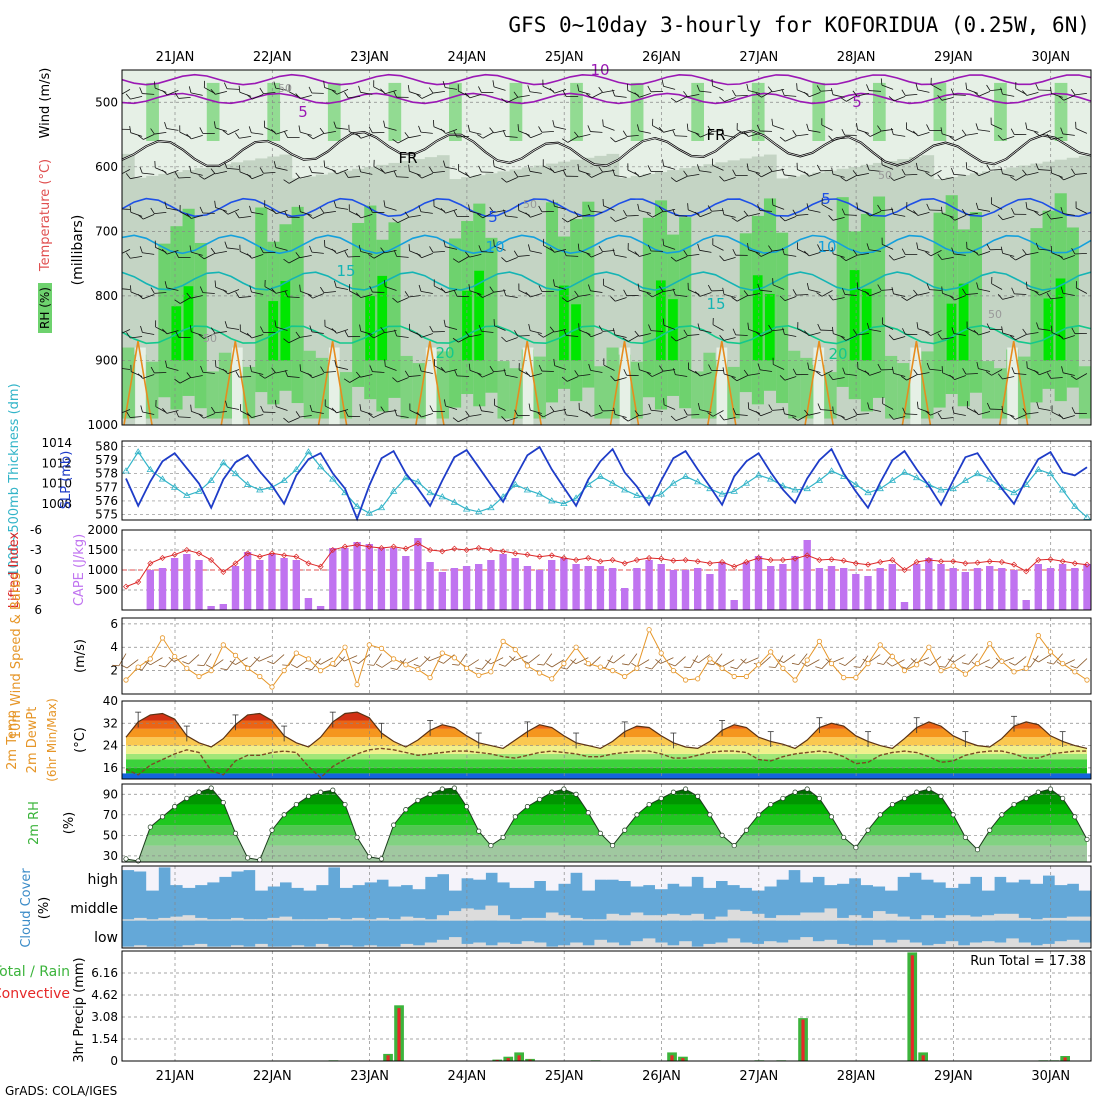  I want to click on contour-label: 20, so click(444, 353).